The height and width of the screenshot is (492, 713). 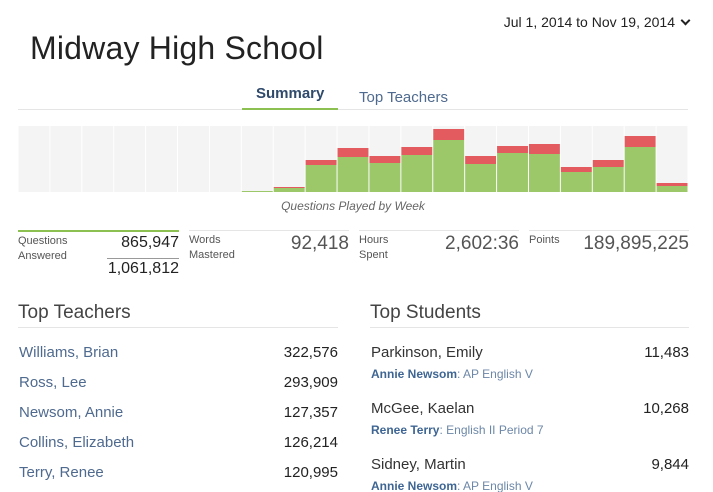 What do you see at coordinates (205, 240) in the screenshot?
I see `stat-words-label-1: Words` at bounding box center [205, 240].